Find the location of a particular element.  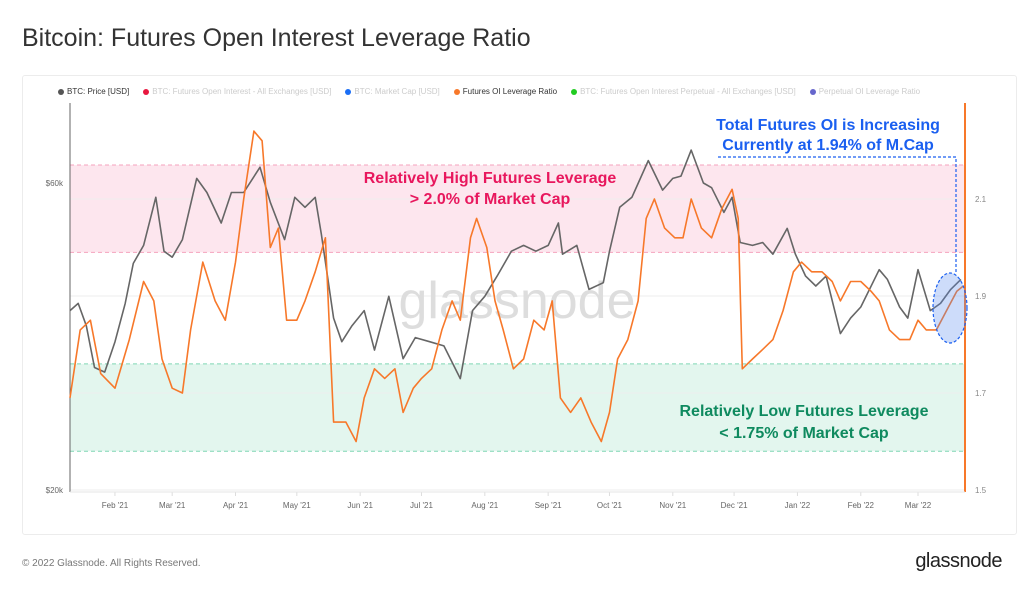

x-tick-label: Aug '21 is located at coordinates (484, 505).